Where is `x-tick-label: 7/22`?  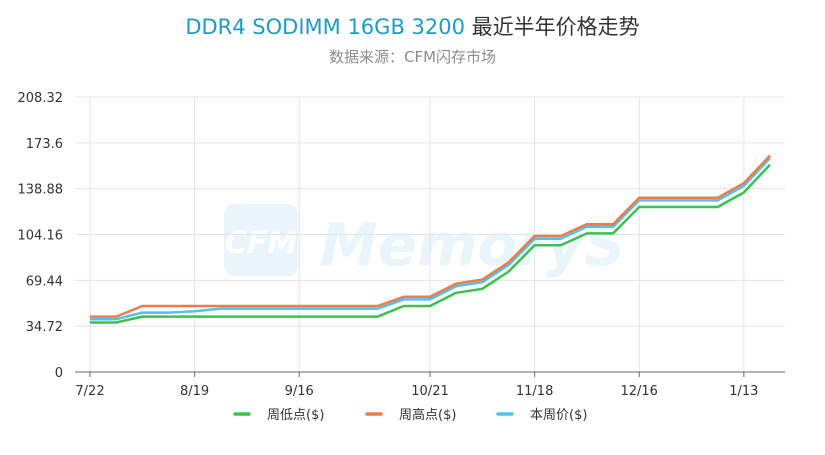
x-tick-label: 7/22 is located at coordinates (89, 391).